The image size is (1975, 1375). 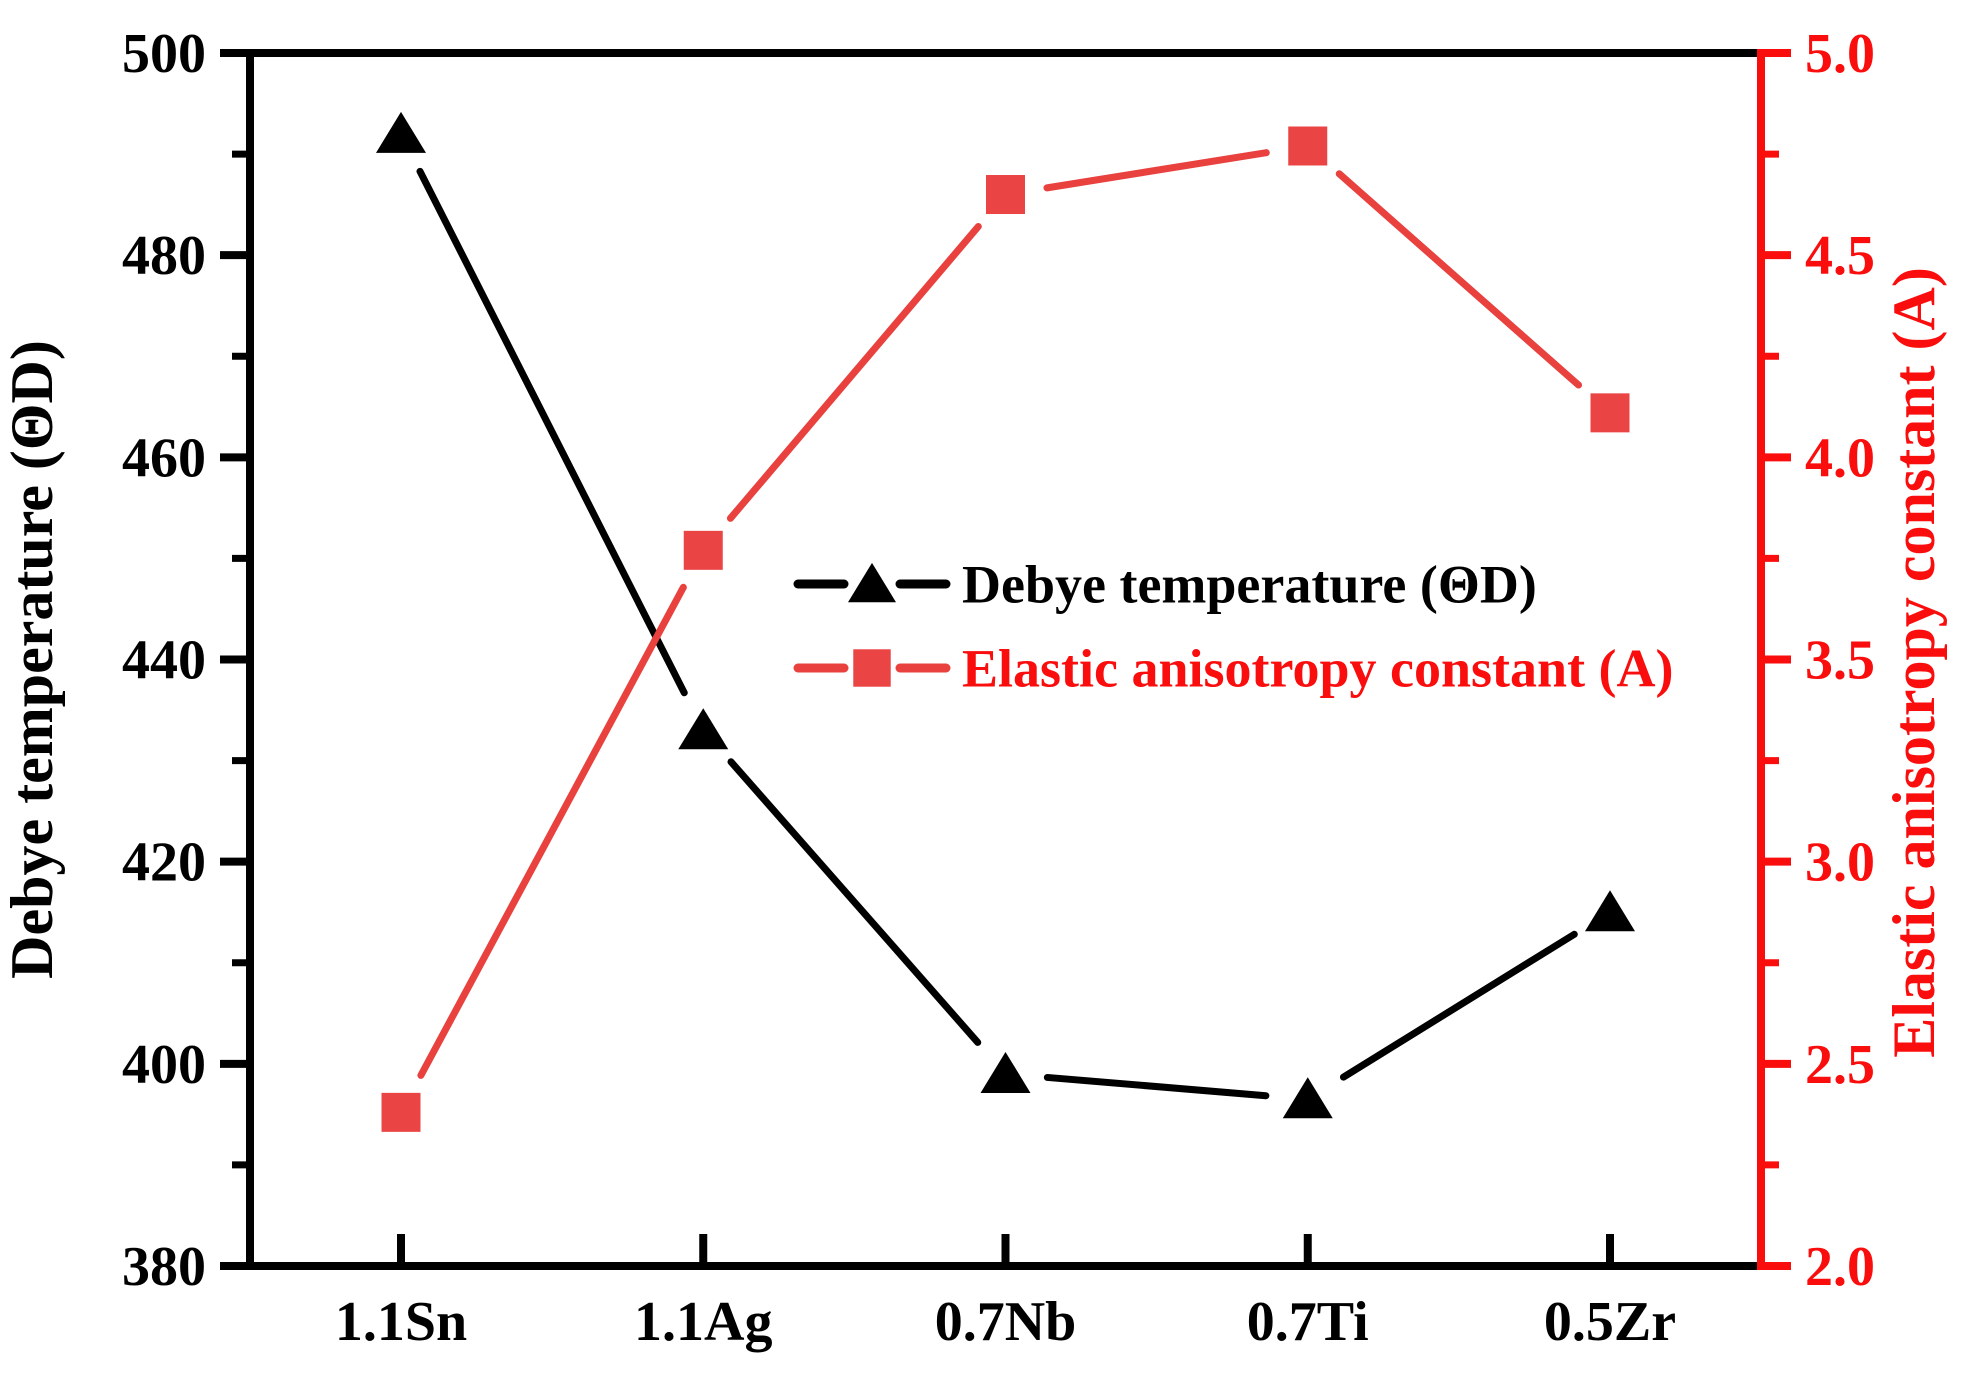 What do you see at coordinates (164, 1065) in the screenshot?
I see `y-left-tick-label: 400` at bounding box center [164, 1065].